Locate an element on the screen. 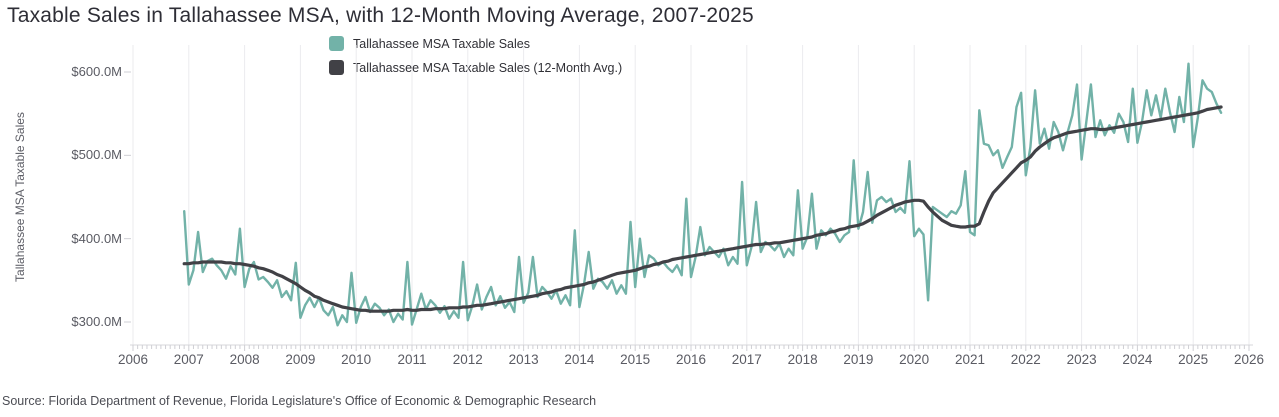 The image size is (1279, 417). x-axis-tick-label: 2008 is located at coordinates (244, 359).